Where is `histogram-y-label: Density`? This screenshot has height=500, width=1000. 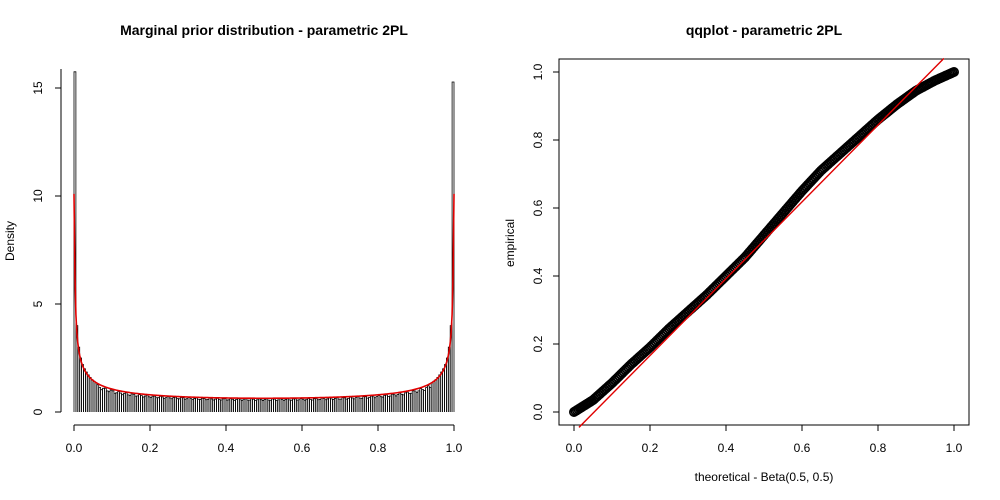 histogram-y-label: Density is located at coordinates (10, 241).